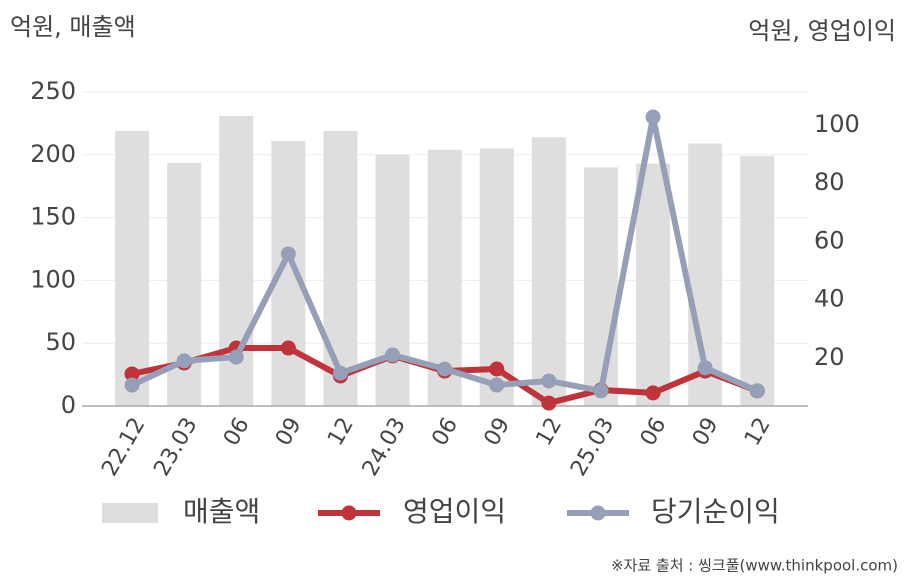 Image resolution: width=908 pixels, height=580 pixels. What do you see at coordinates (384, 447) in the screenshot?
I see `x-tick-label: 24.03` at bounding box center [384, 447].